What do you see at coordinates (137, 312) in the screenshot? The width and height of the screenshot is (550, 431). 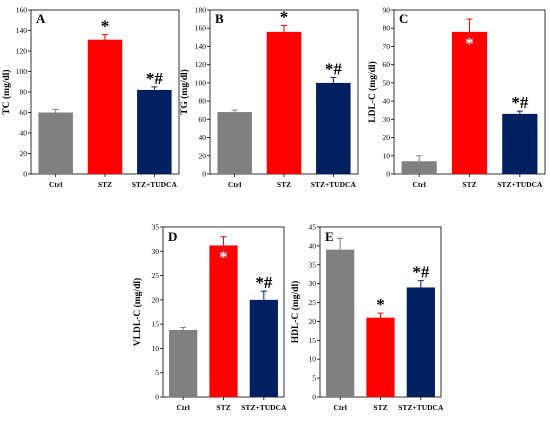 I see `y-axis-label: VLDL-C (mg/dl)` at bounding box center [137, 312].